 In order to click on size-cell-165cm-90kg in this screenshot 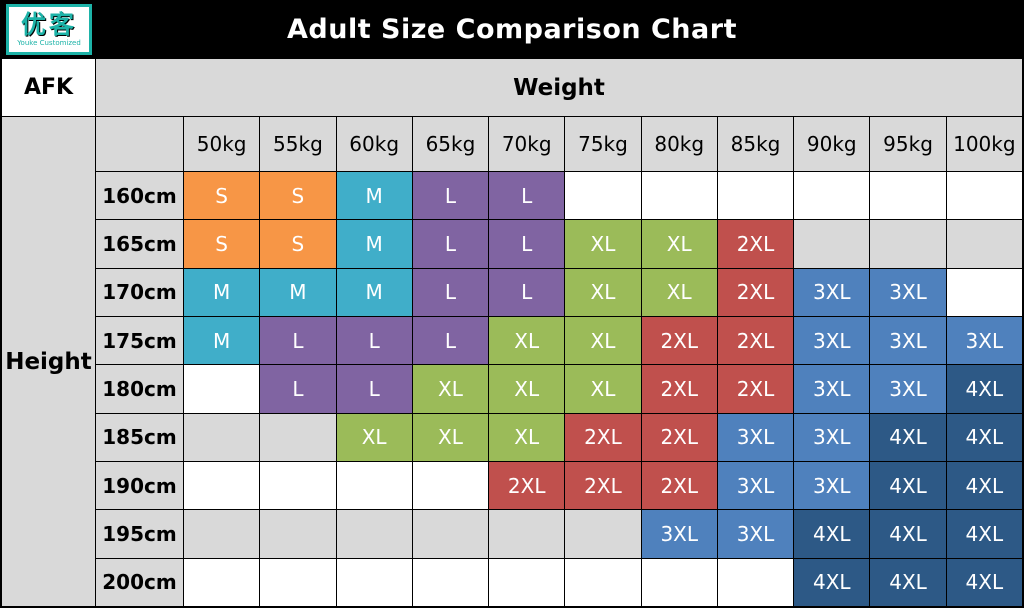, I will do `click(832, 244)`.